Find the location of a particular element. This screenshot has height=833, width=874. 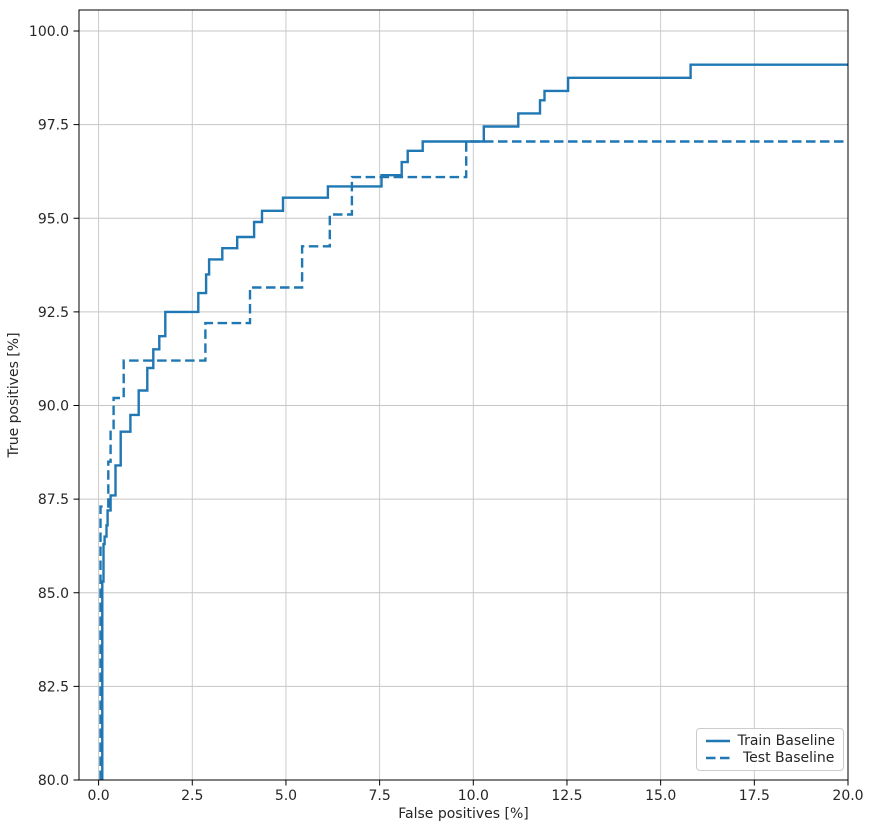

x-tick-label: 17.5 is located at coordinates (754, 796).